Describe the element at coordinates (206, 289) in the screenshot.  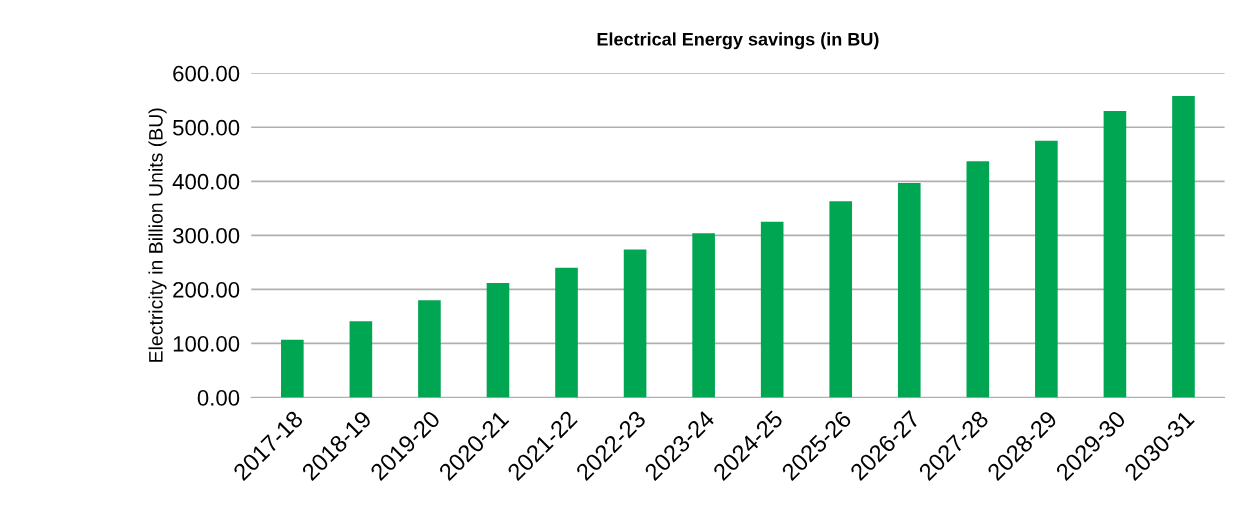
I see `y-tick-label: 200.00` at that location.